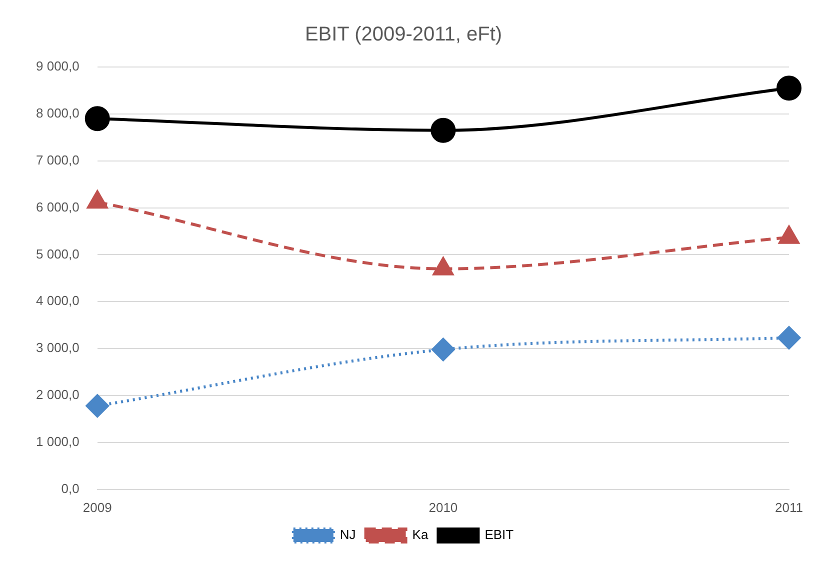 The width and height of the screenshot is (827, 565). What do you see at coordinates (58, 206) in the screenshot?
I see `y-tick-label: 6 000,0` at bounding box center [58, 206].